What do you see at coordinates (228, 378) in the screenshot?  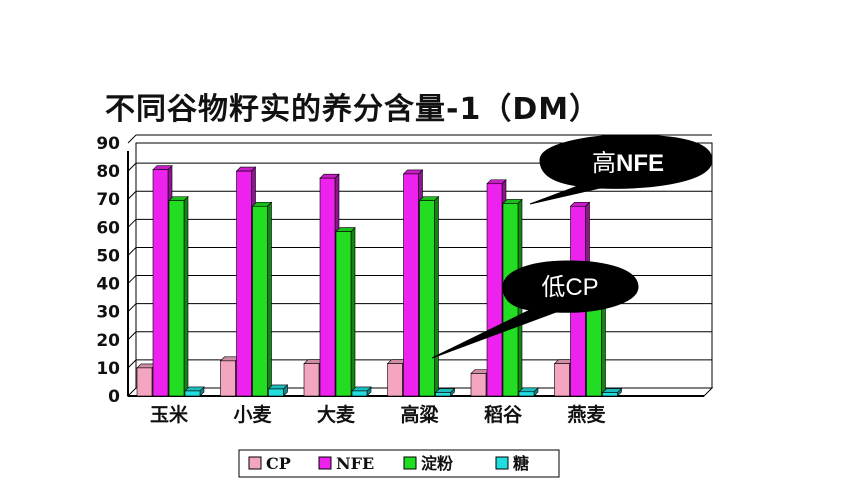 I see `bar-CP-小麦` at bounding box center [228, 378].